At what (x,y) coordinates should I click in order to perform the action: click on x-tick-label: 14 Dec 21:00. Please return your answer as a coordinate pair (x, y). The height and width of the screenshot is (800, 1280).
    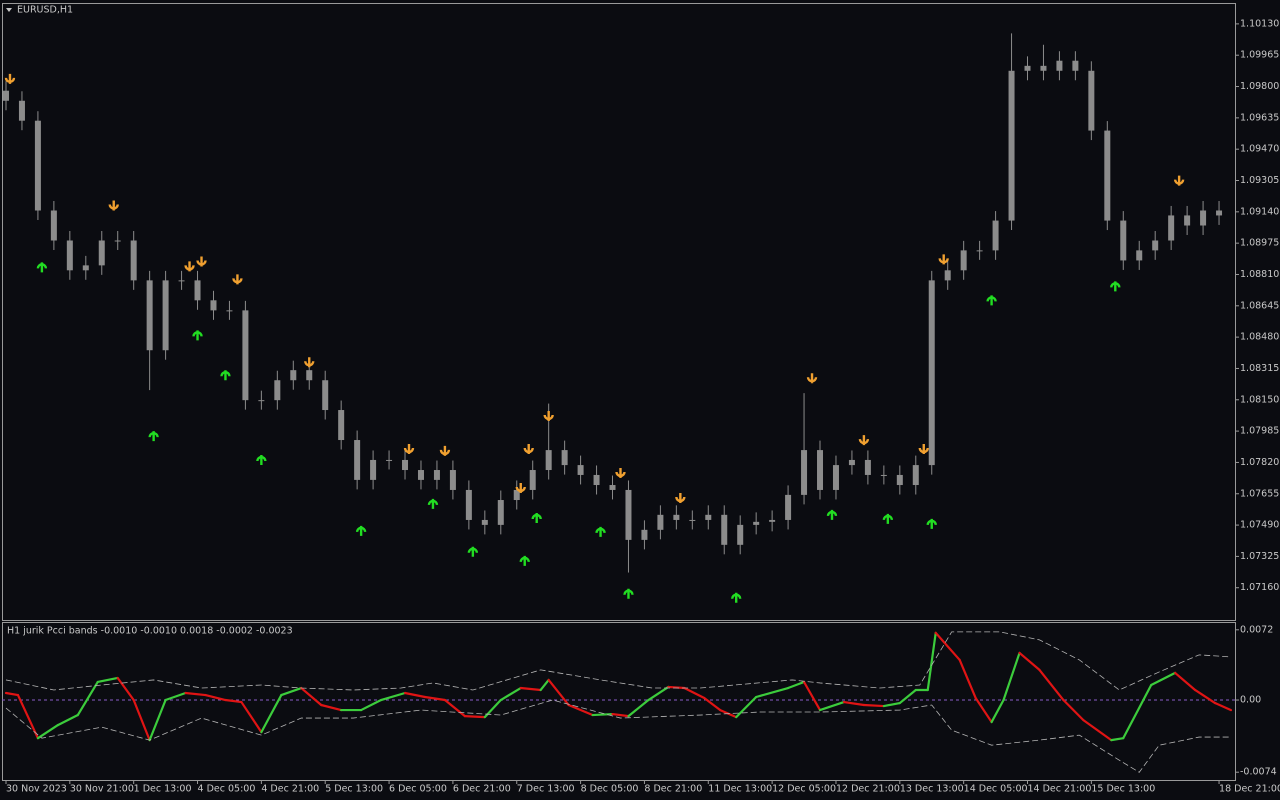
    Looking at the image, I should click on (1060, 789).